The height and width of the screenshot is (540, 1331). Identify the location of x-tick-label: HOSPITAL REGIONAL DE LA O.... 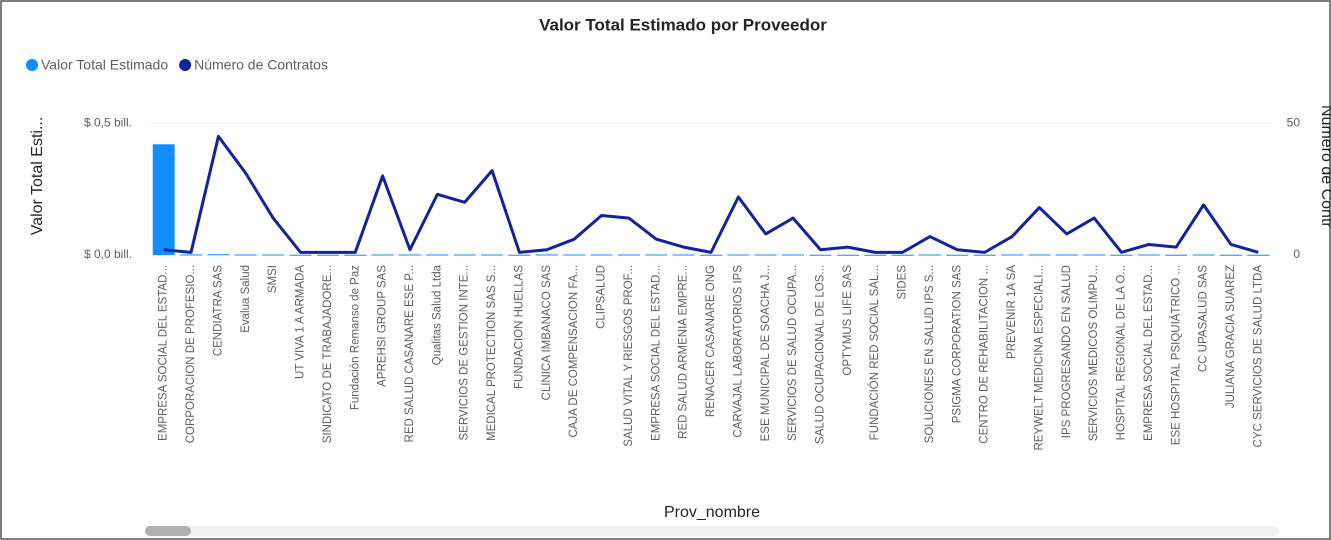
(1122, 352).